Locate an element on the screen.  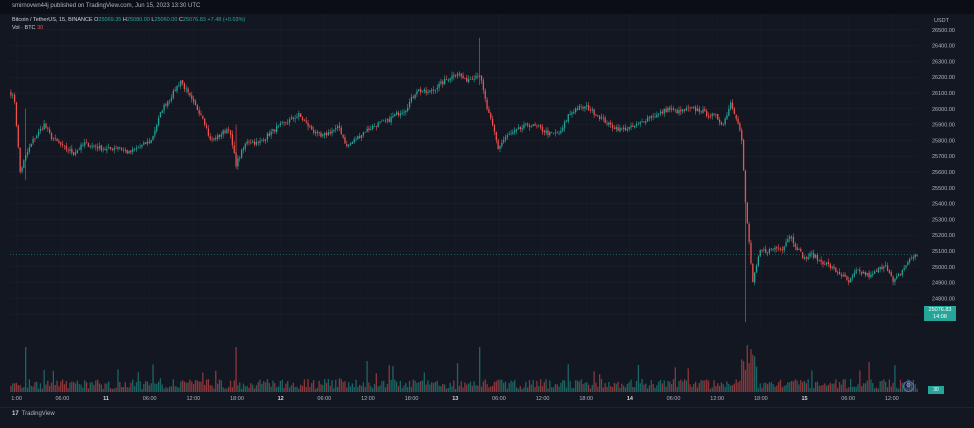
volume-legend: Vol · BTC 30 is located at coordinates (27, 28).